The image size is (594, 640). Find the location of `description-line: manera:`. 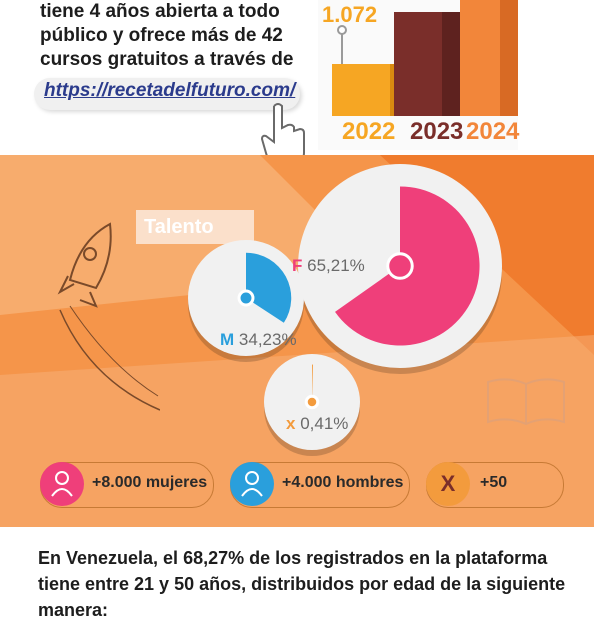

description-line: manera: is located at coordinates (73, 610).